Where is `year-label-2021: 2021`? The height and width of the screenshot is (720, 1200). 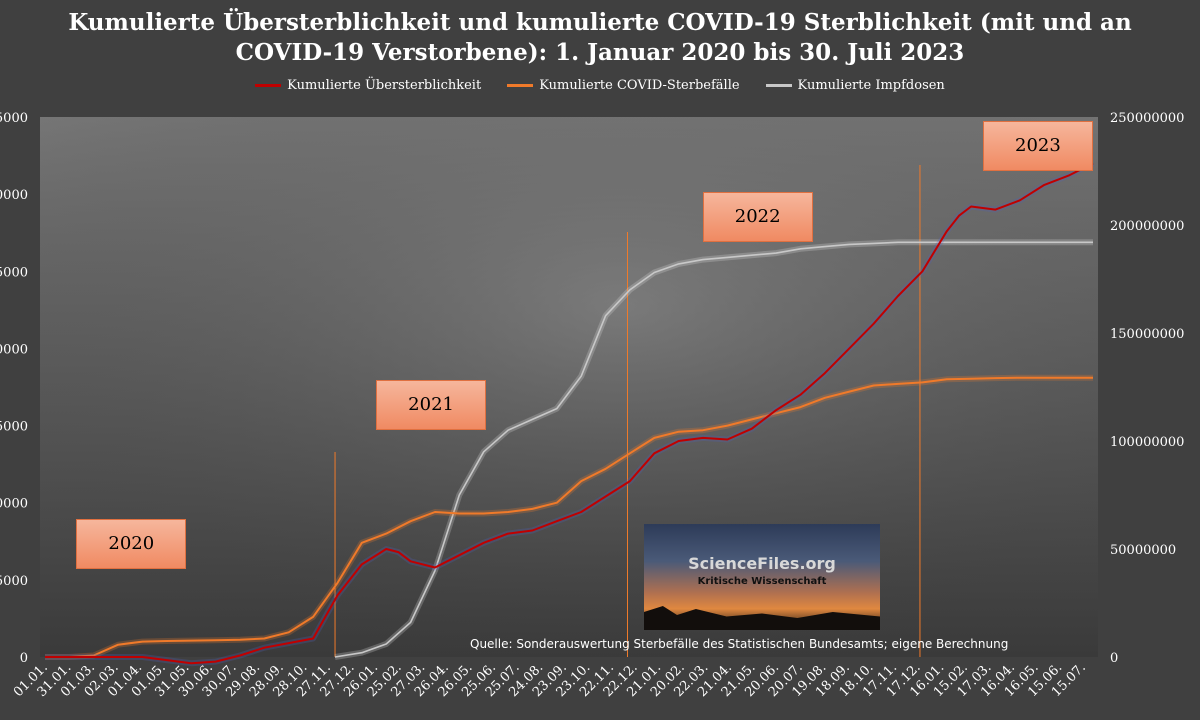
year-label-2021: 2021 is located at coordinates (431, 404).